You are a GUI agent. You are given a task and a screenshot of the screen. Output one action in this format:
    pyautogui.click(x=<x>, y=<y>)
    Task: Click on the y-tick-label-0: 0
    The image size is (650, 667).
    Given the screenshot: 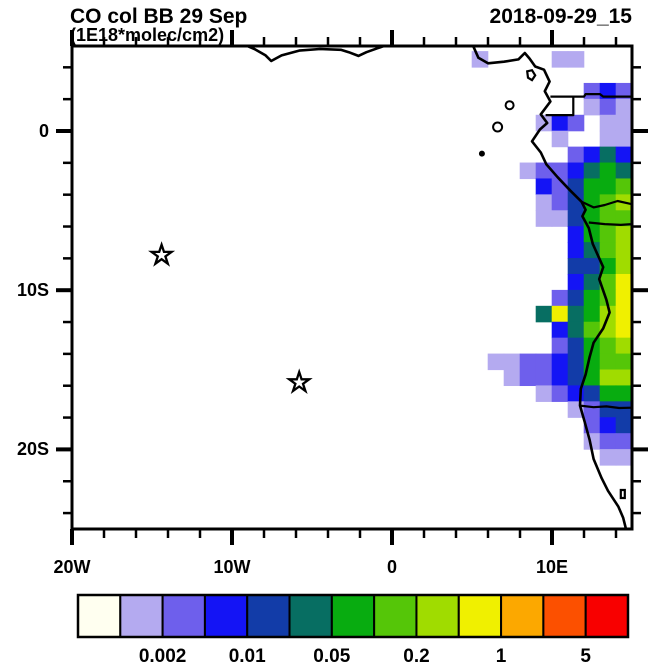 What is the action you would take?
    pyautogui.click(x=44, y=131)
    